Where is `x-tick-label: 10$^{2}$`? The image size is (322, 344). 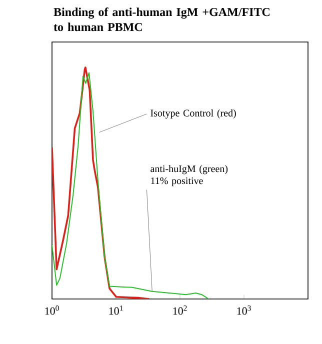 x-tick-label: 10$^{2}$ is located at coordinates (180, 310).